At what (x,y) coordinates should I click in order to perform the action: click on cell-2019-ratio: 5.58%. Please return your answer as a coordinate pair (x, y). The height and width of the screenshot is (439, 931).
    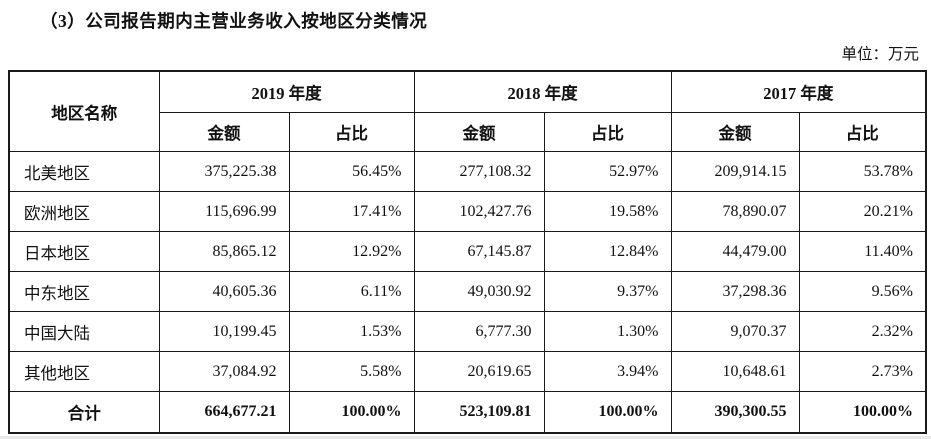
    Looking at the image, I should click on (351, 371).